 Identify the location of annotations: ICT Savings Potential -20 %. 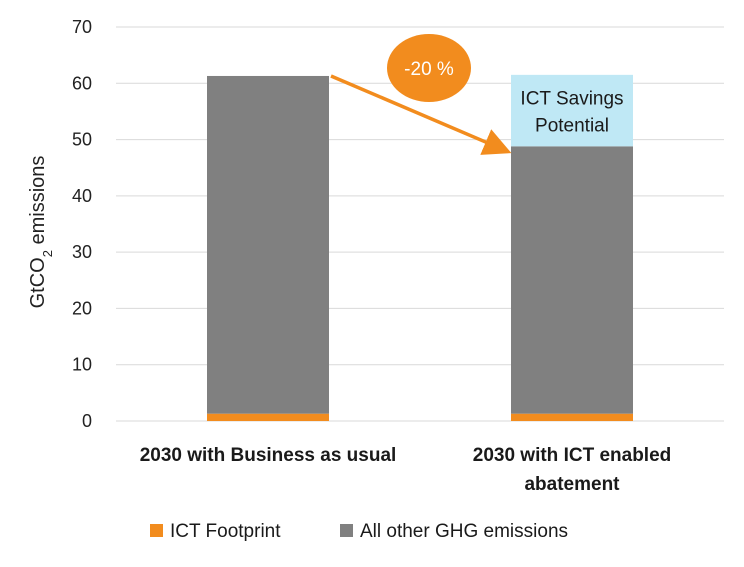
(477, 94).